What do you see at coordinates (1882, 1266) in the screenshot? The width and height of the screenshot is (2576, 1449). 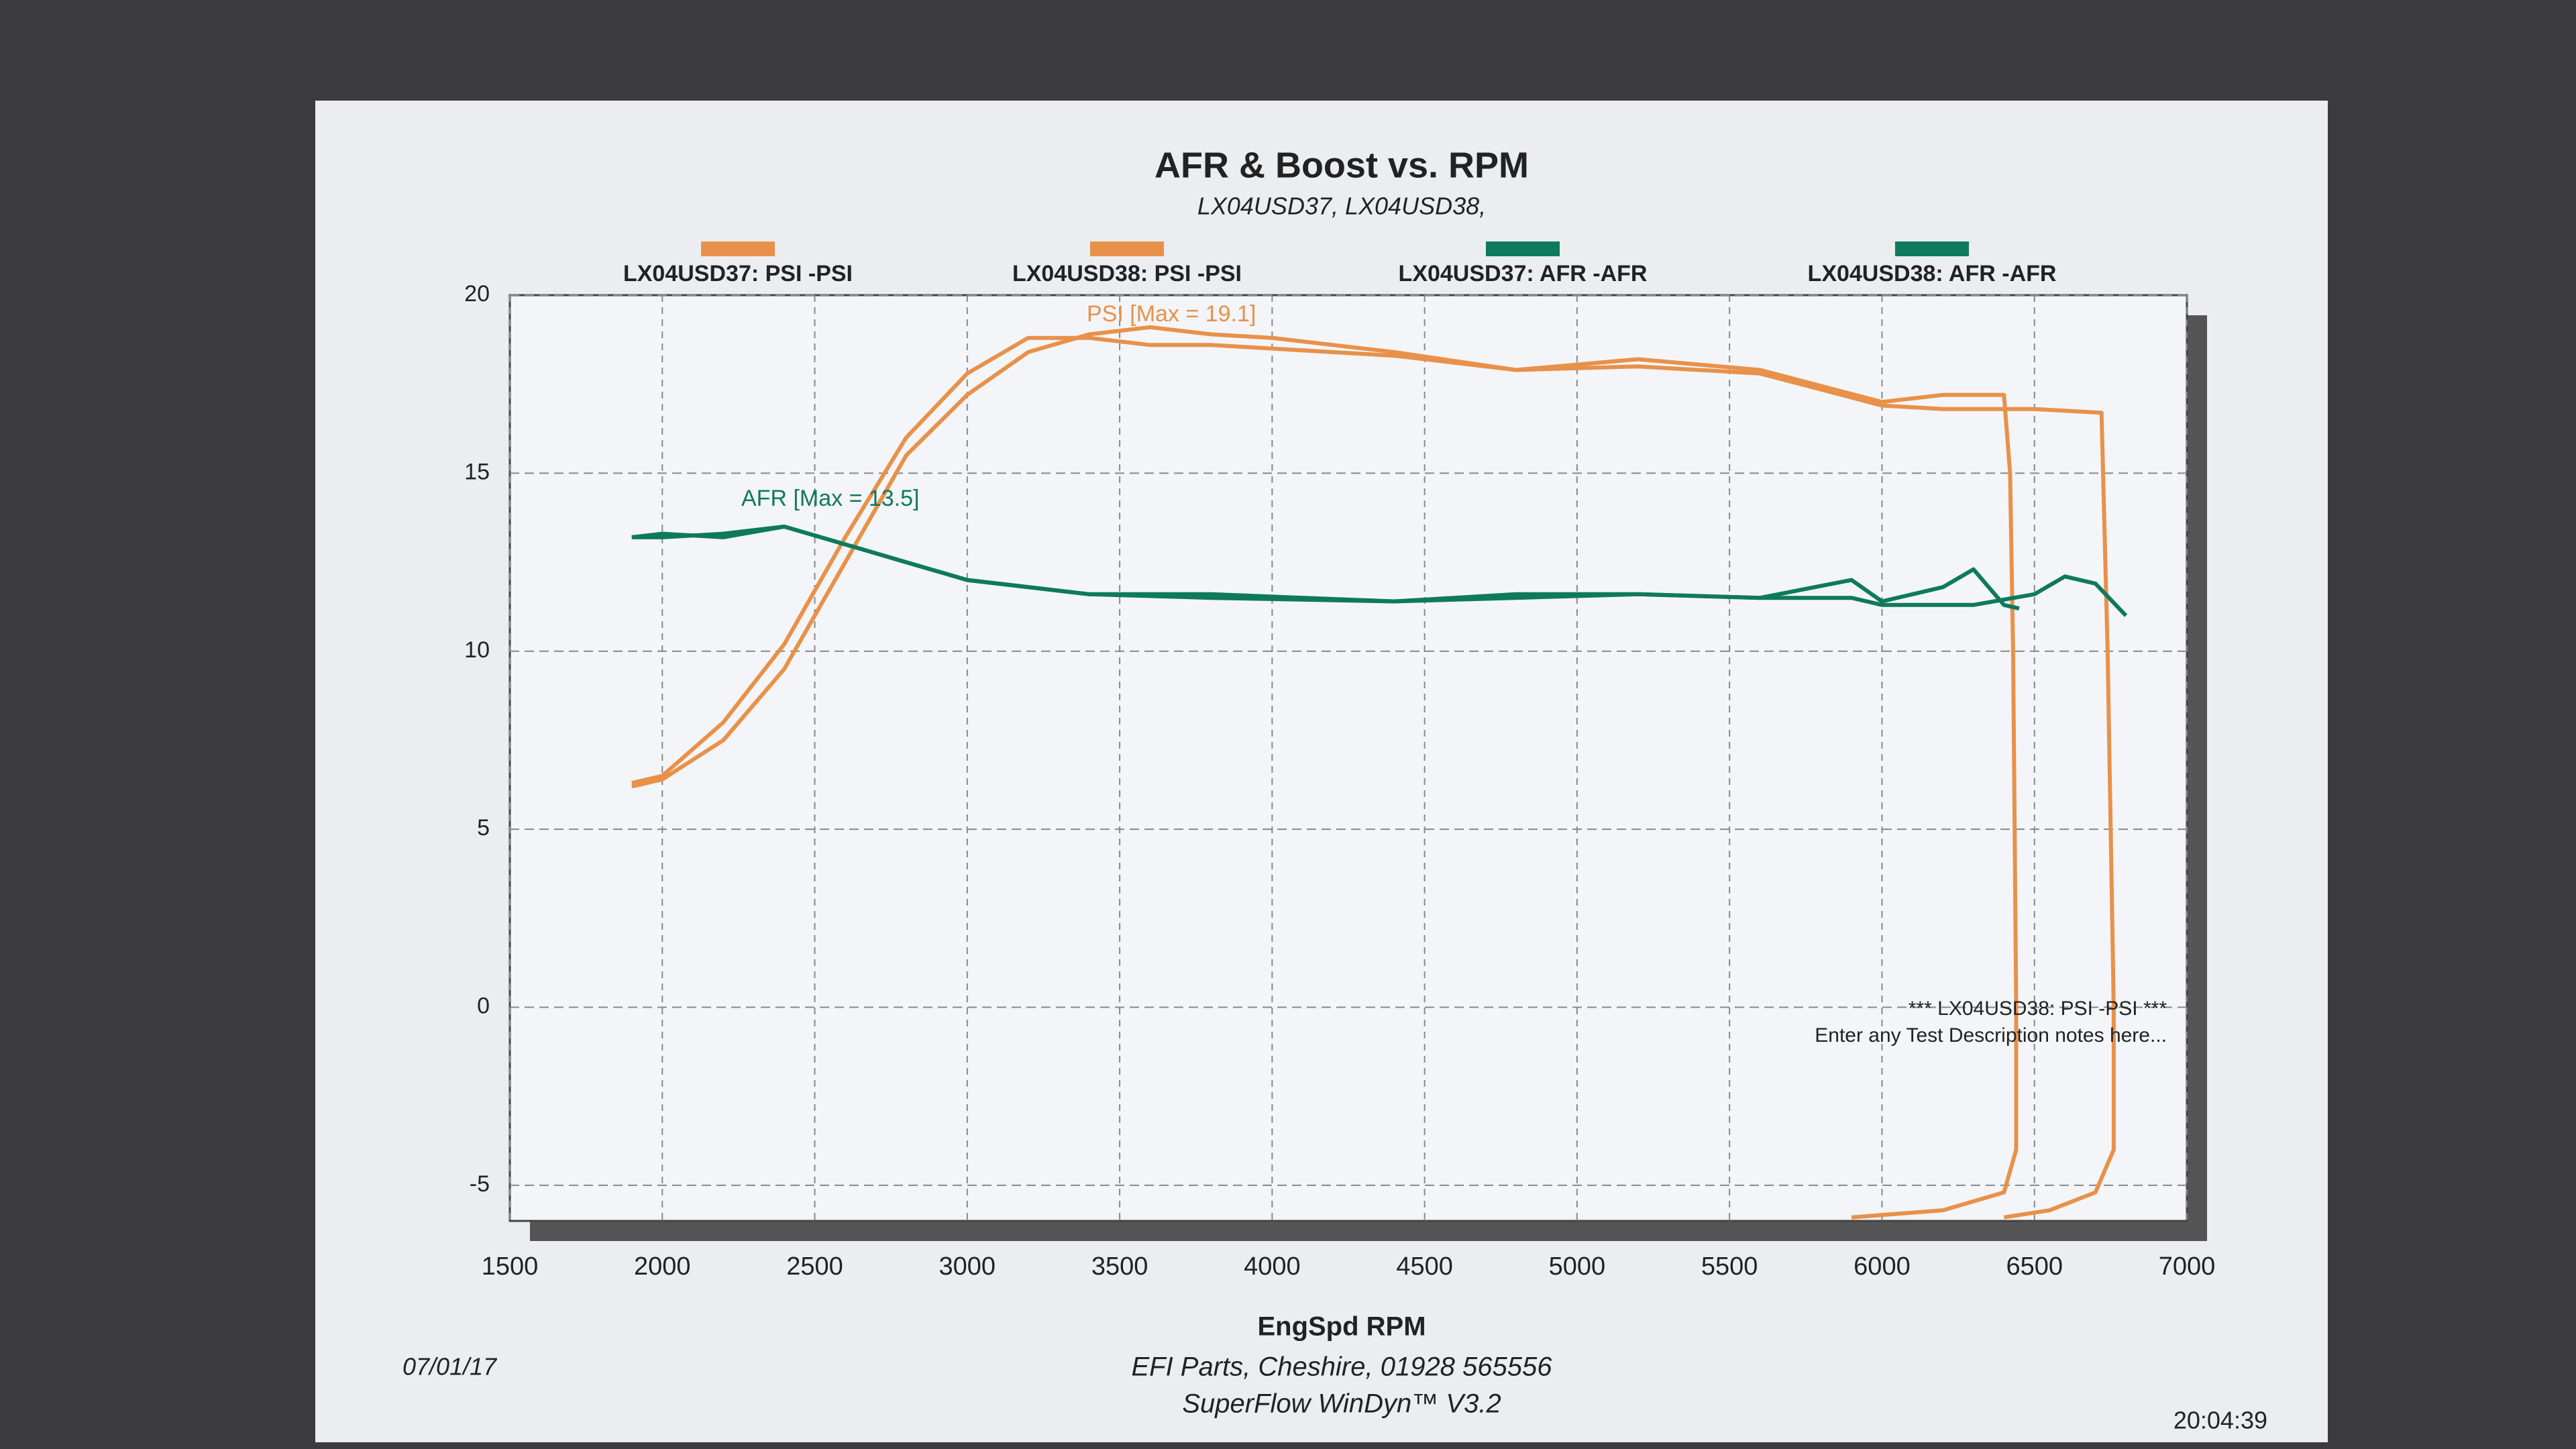 I see `x-tick-label: 6000` at bounding box center [1882, 1266].